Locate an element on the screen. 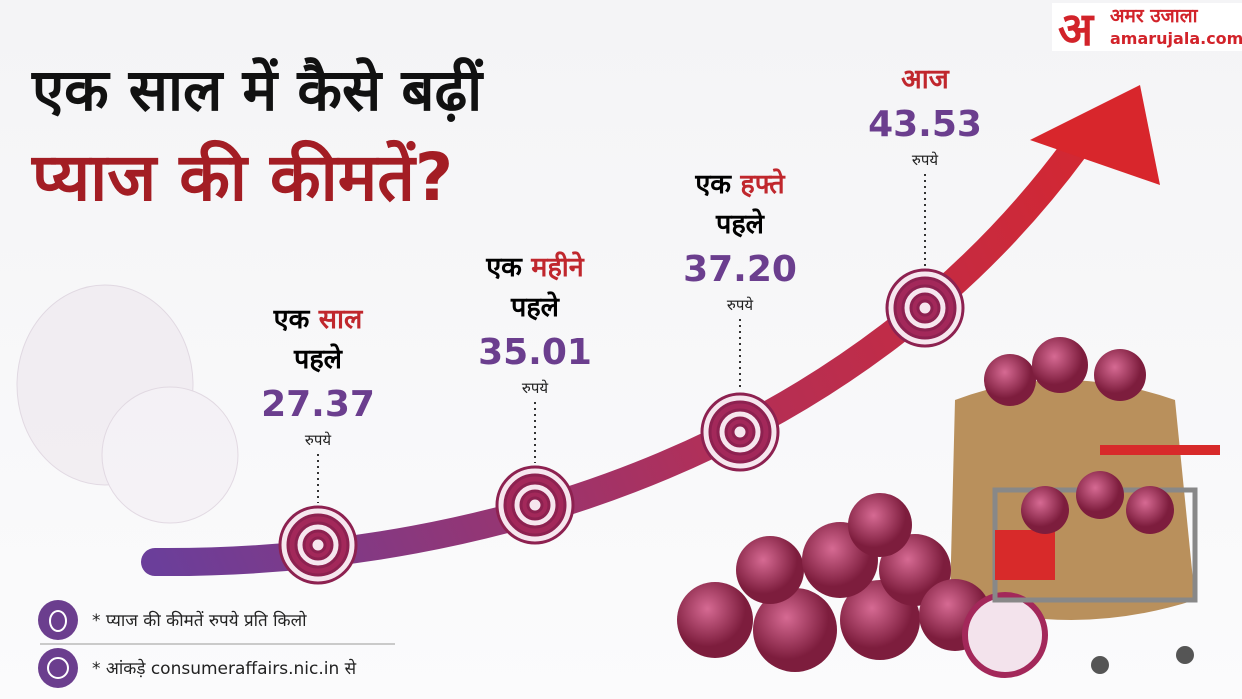  logo-site: amarujala.com is located at coordinates (1176, 38).